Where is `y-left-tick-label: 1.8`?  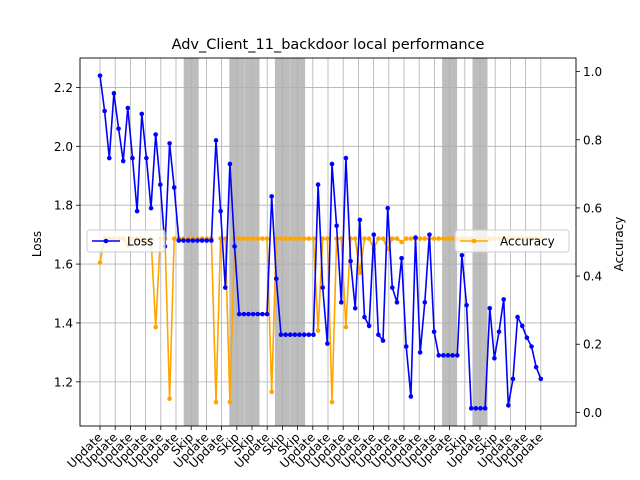 y-left-tick-label: 1.8 is located at coordinates (63, 206).